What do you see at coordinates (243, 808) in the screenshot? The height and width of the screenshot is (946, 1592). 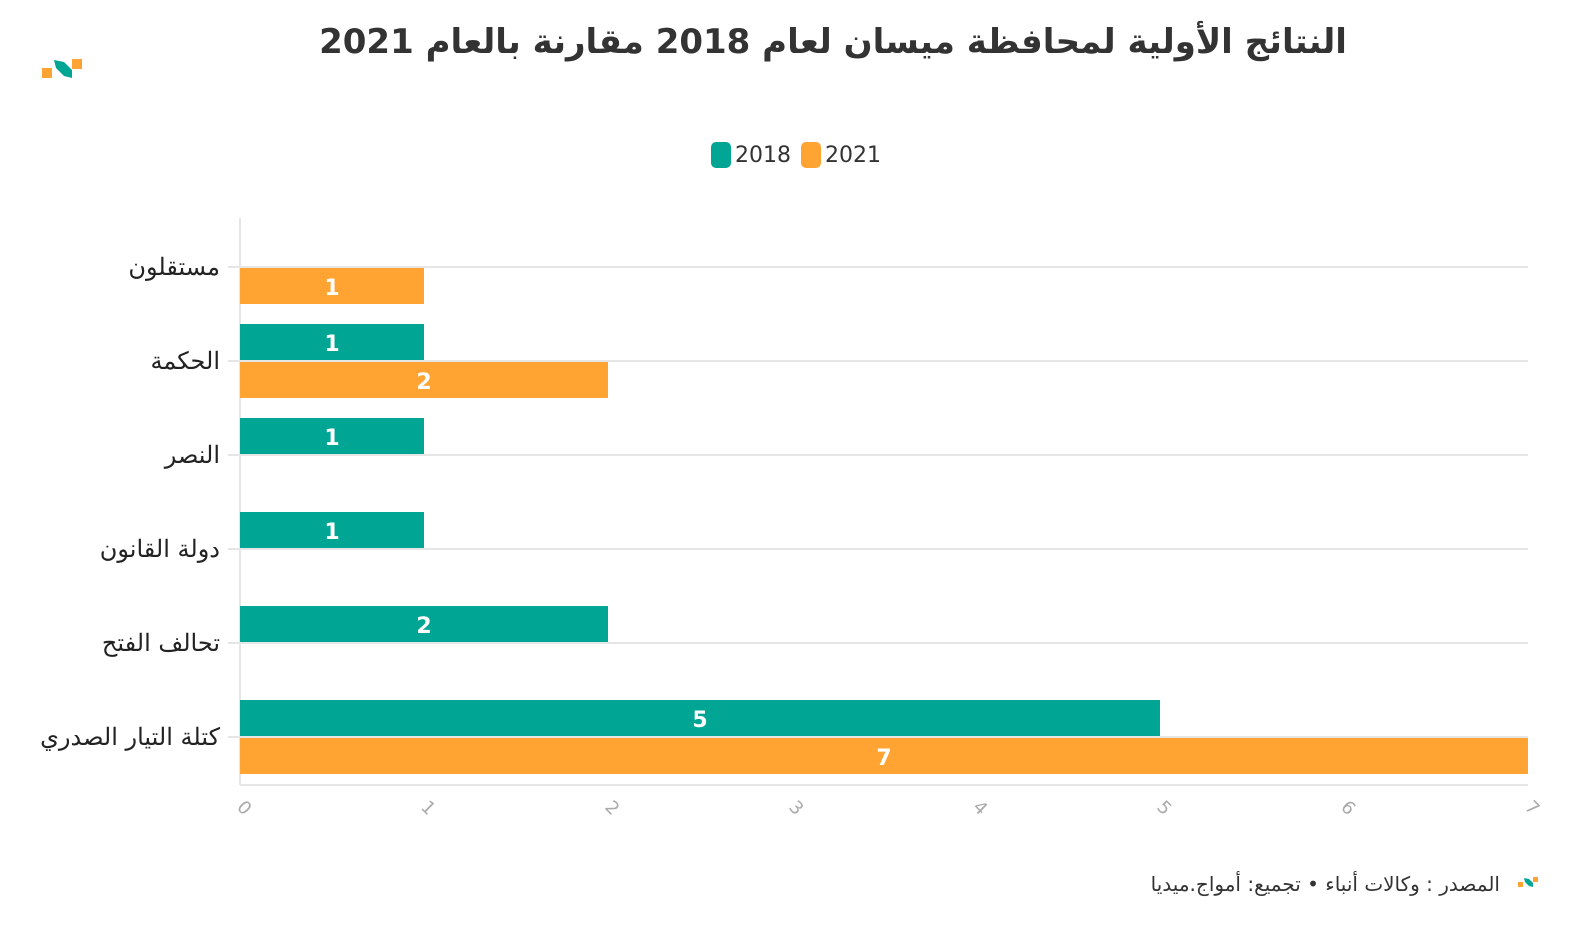 I see `x-tick-label: 0` at bounding box center [243, 808].